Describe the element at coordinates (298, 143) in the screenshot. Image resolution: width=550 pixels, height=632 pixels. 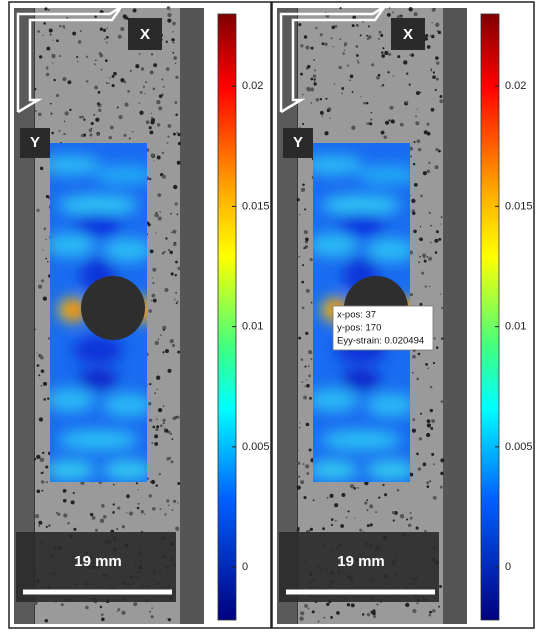
I see `y-label-box` at that location.